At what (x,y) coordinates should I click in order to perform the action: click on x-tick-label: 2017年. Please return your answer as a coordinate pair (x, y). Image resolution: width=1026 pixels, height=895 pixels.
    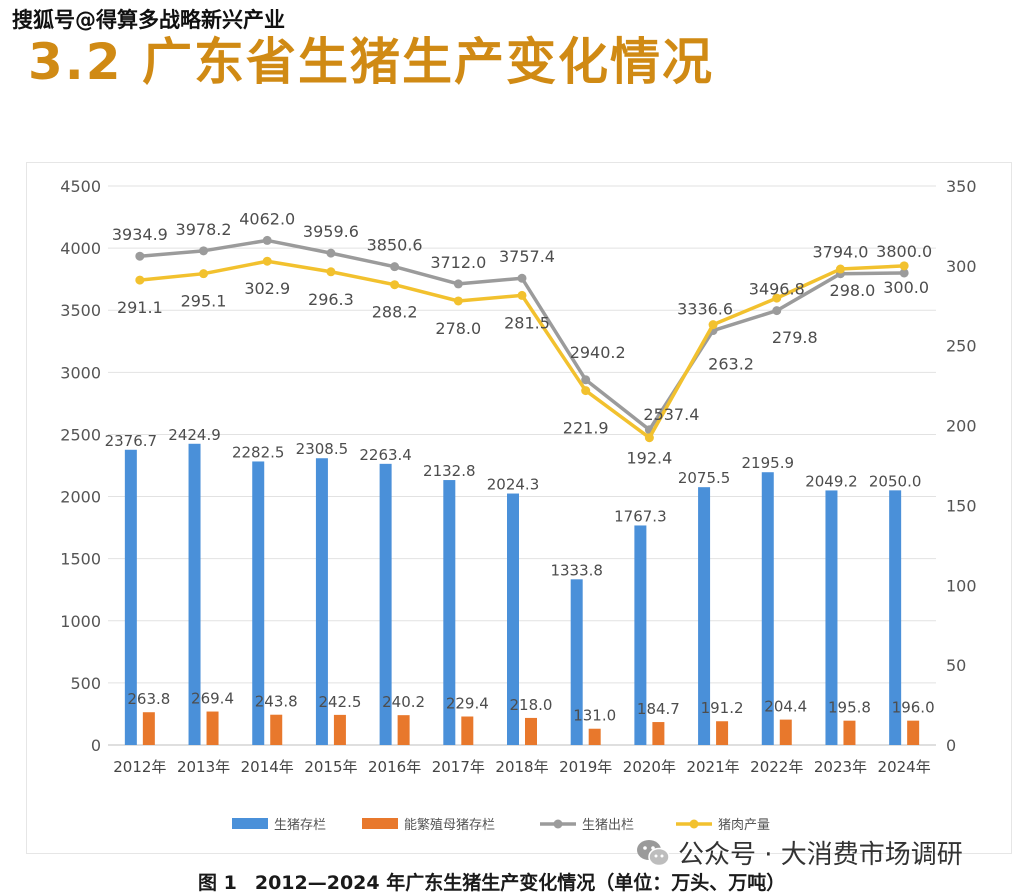
    Looking at the image, I should click on (458, 767).